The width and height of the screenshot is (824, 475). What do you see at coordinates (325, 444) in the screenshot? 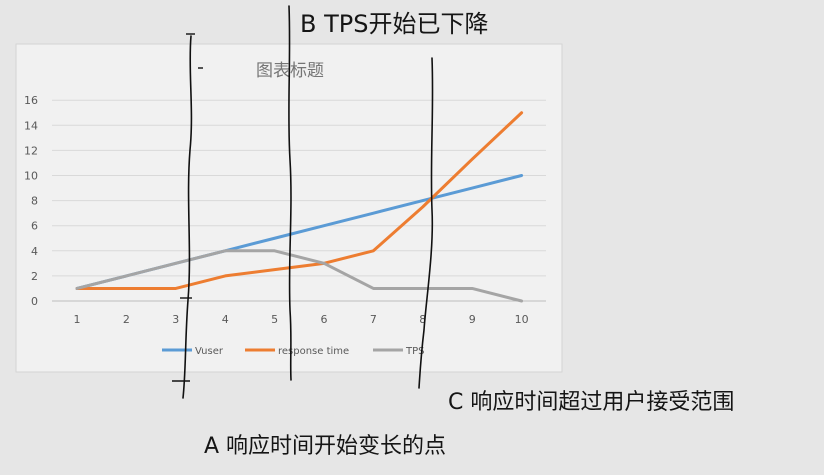
I see `annotation-a: A 响应时间开始变长的点` at bounding box center [325, 444].